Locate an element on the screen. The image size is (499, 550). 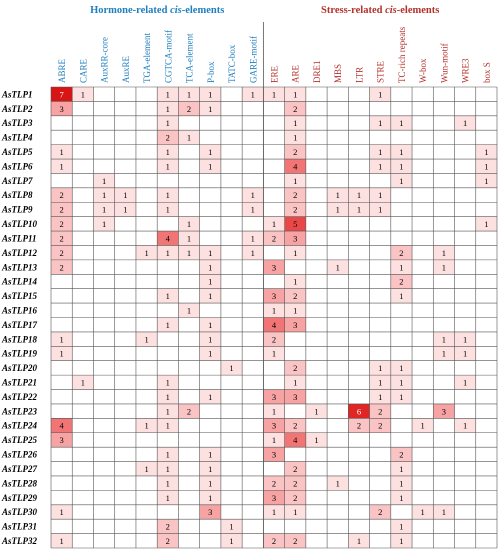
row-label: AsTLP18 is located at coordinates (19, 339).